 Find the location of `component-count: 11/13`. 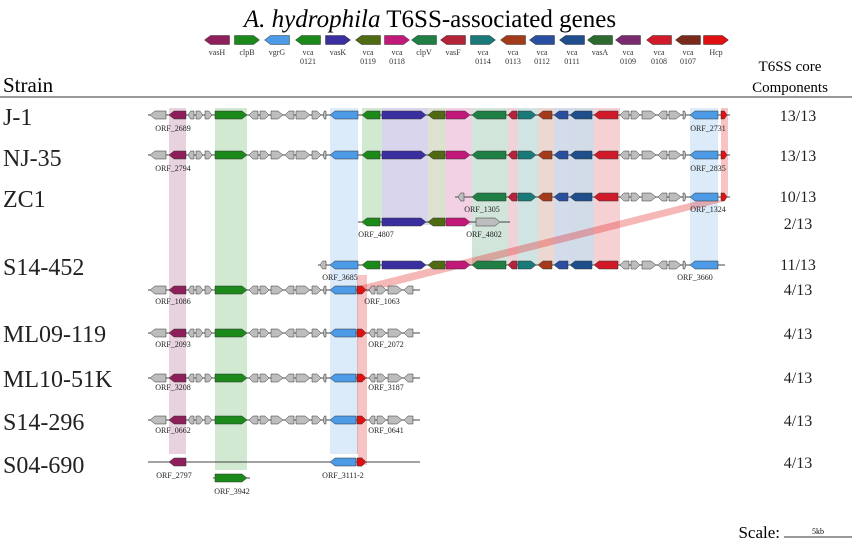

component-count: 11/13 is located at coordinates (798, 265).